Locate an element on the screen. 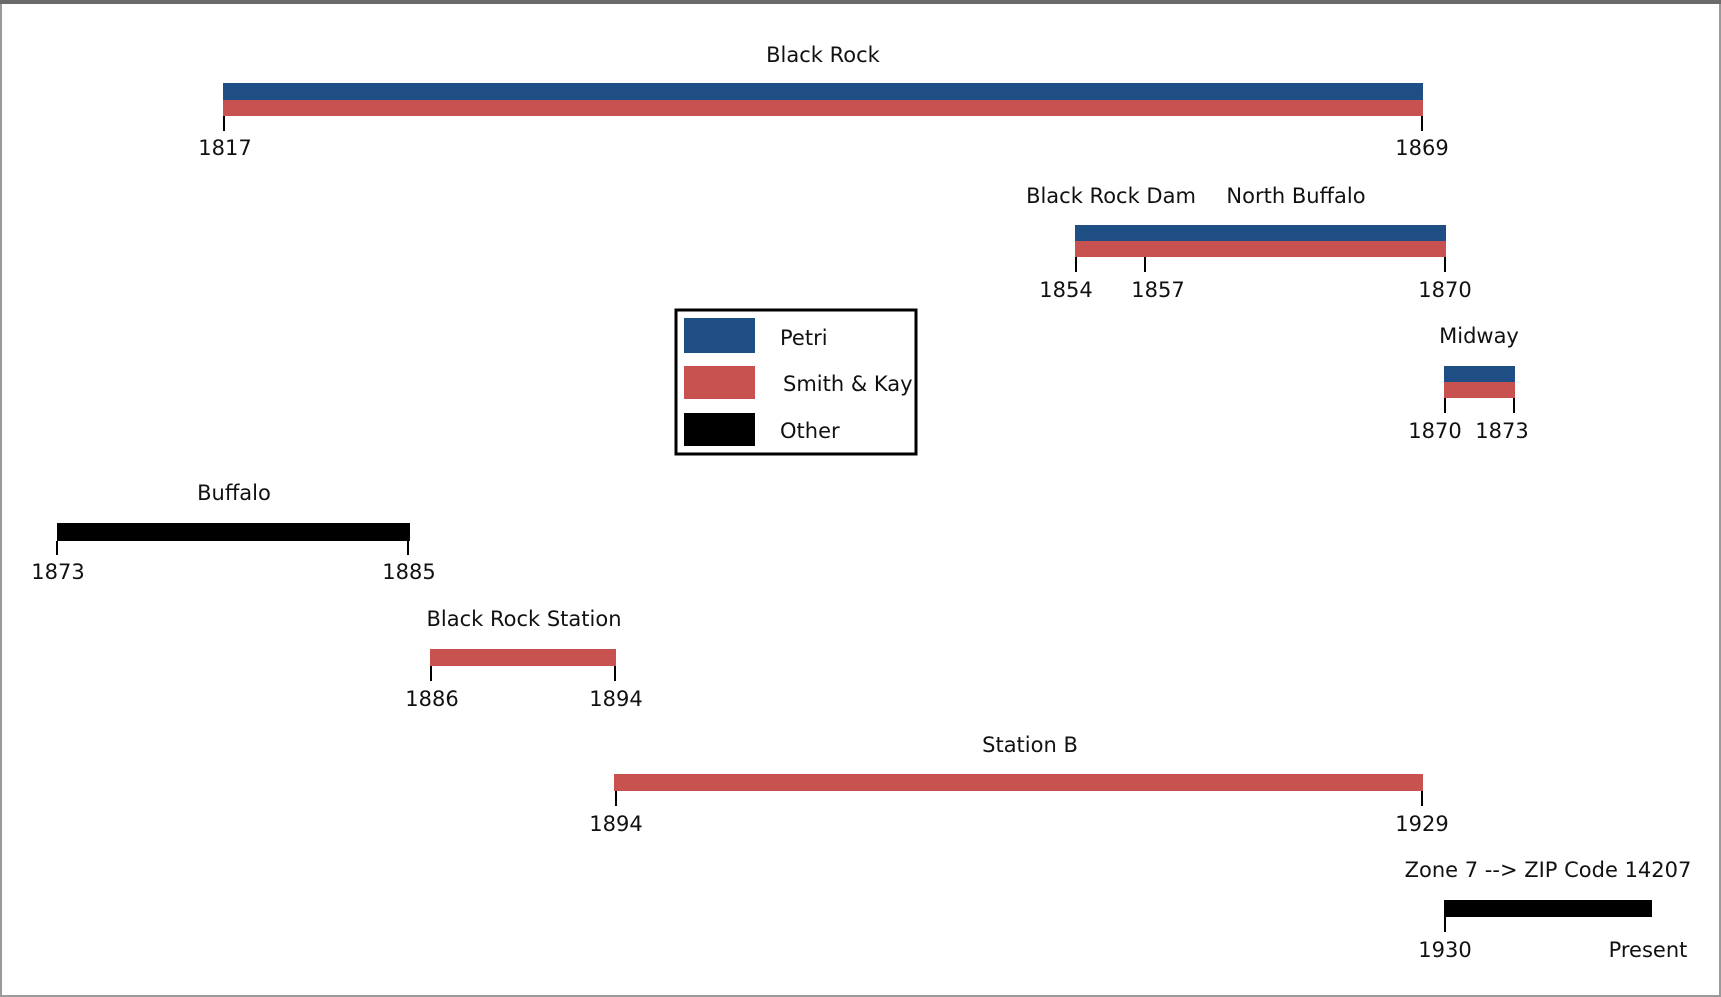 The width and height of the screenshot is (1721, 997). end-year-label: 1873 is located at coordinates (1501, 431).